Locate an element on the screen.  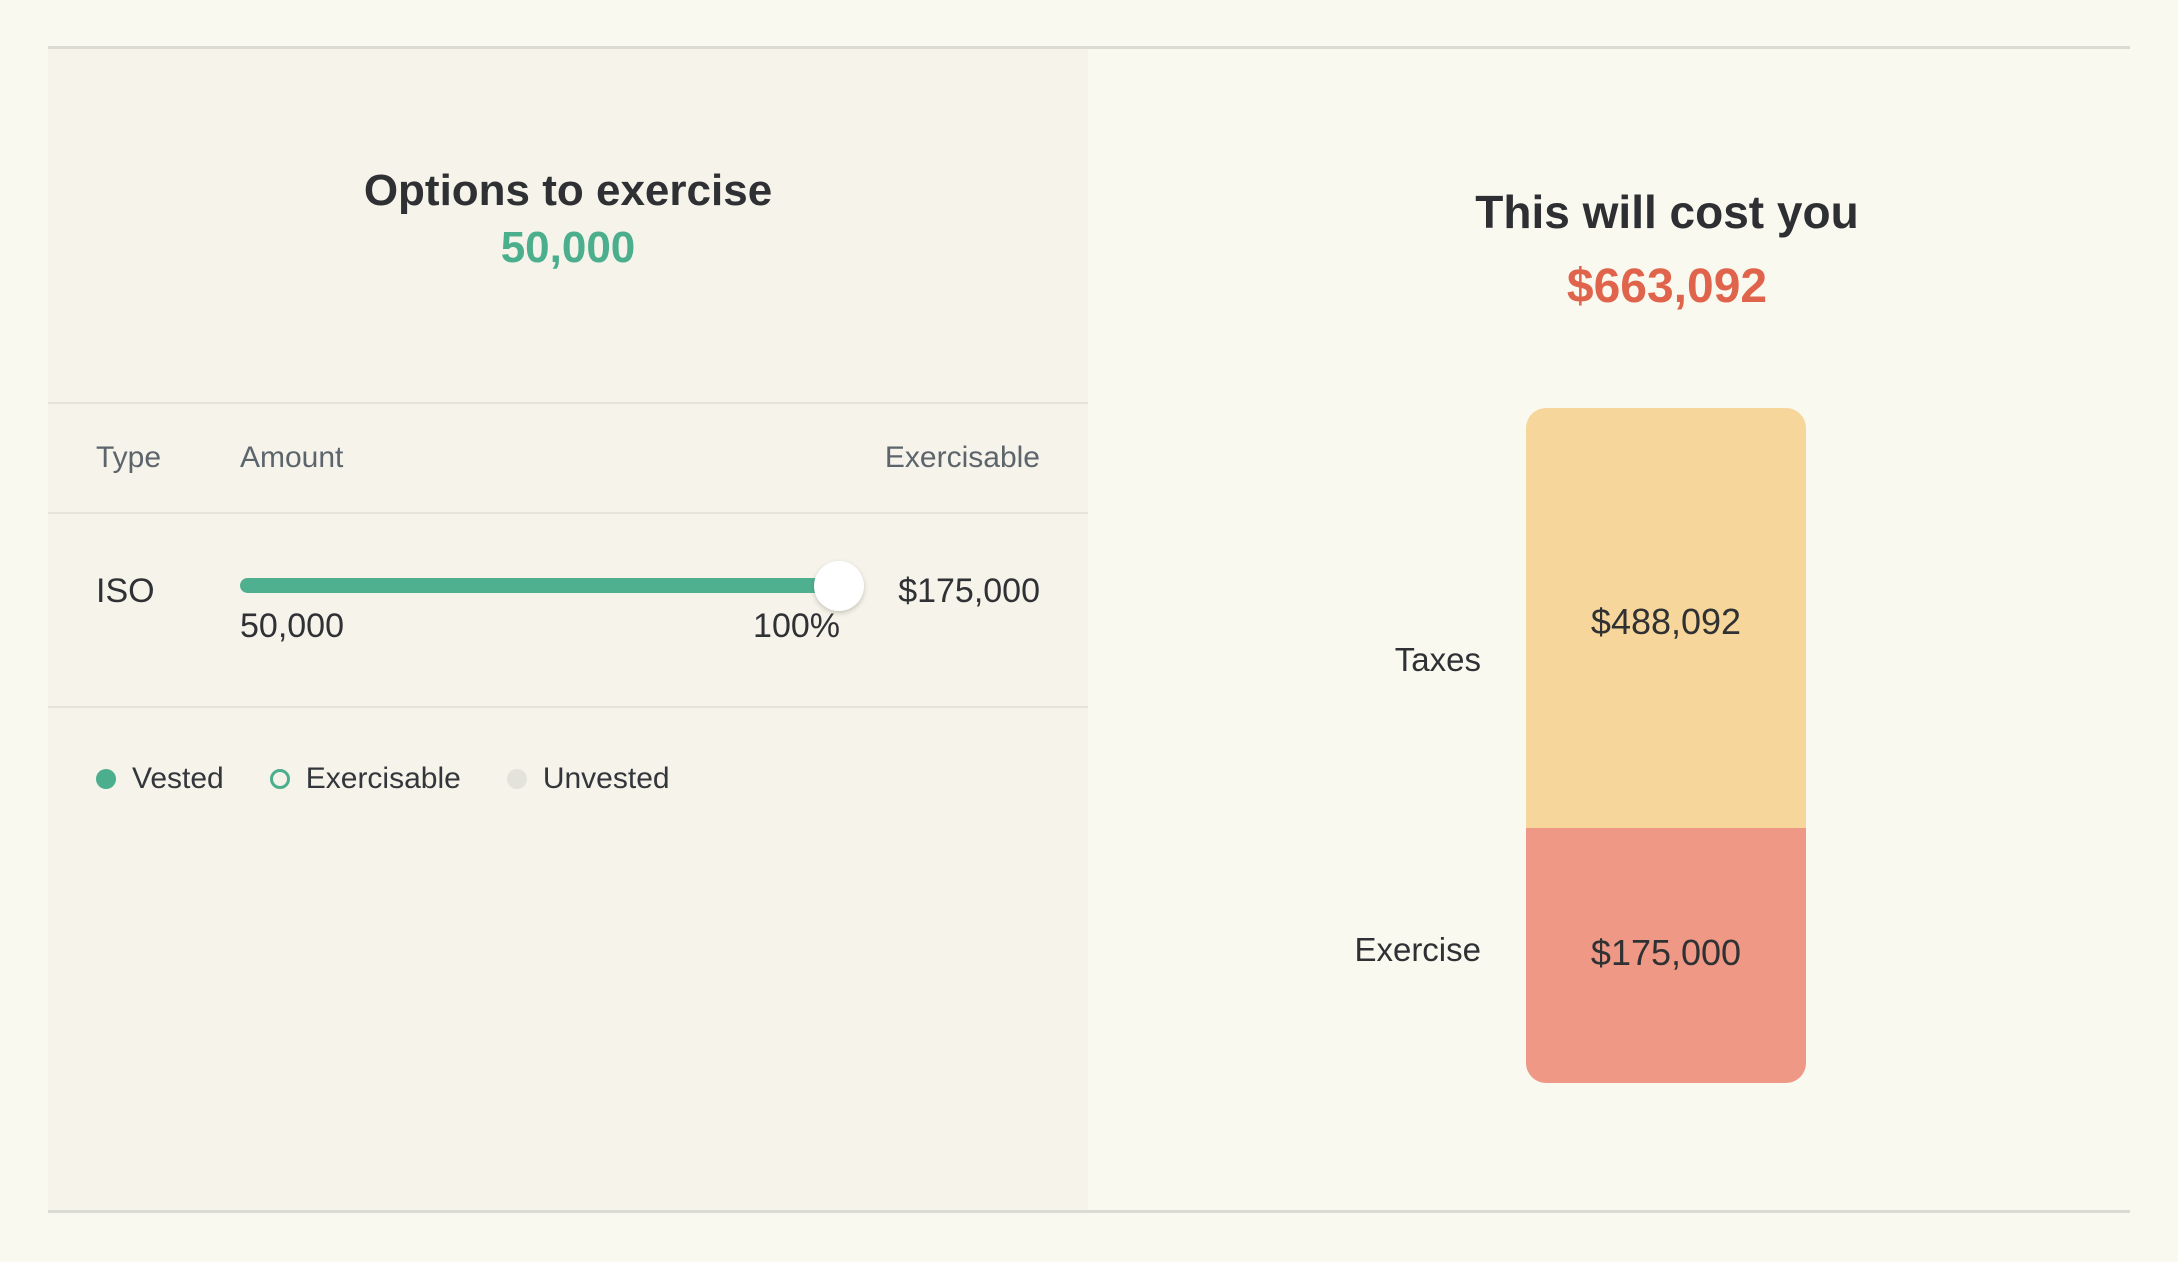
slider-percent-value: 100% is located at coordinates (796, 626).